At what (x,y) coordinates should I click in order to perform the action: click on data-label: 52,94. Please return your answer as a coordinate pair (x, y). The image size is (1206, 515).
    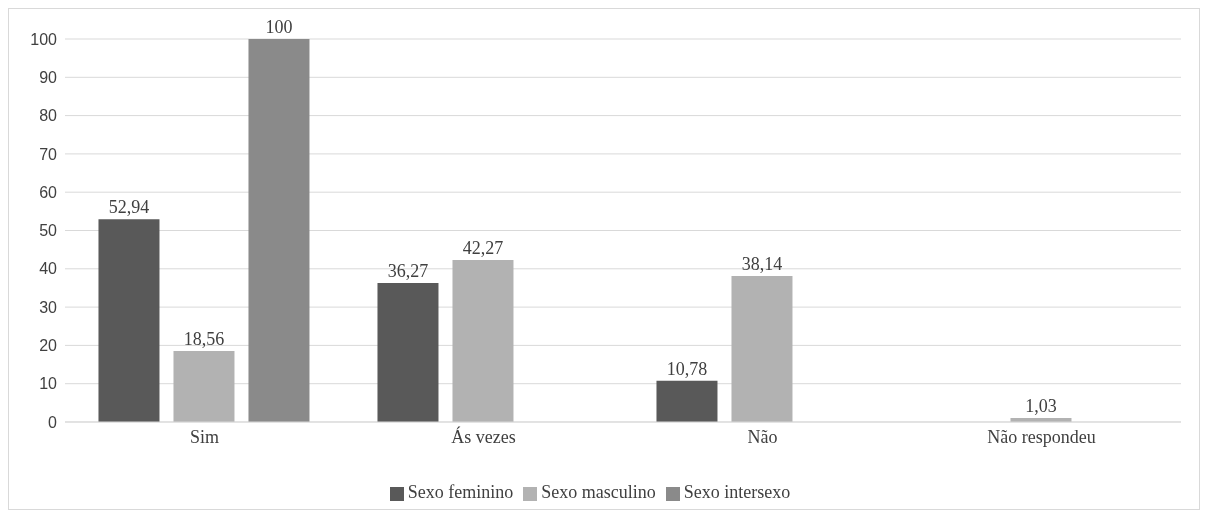
    Looking at the image, I should click on (129, 207).